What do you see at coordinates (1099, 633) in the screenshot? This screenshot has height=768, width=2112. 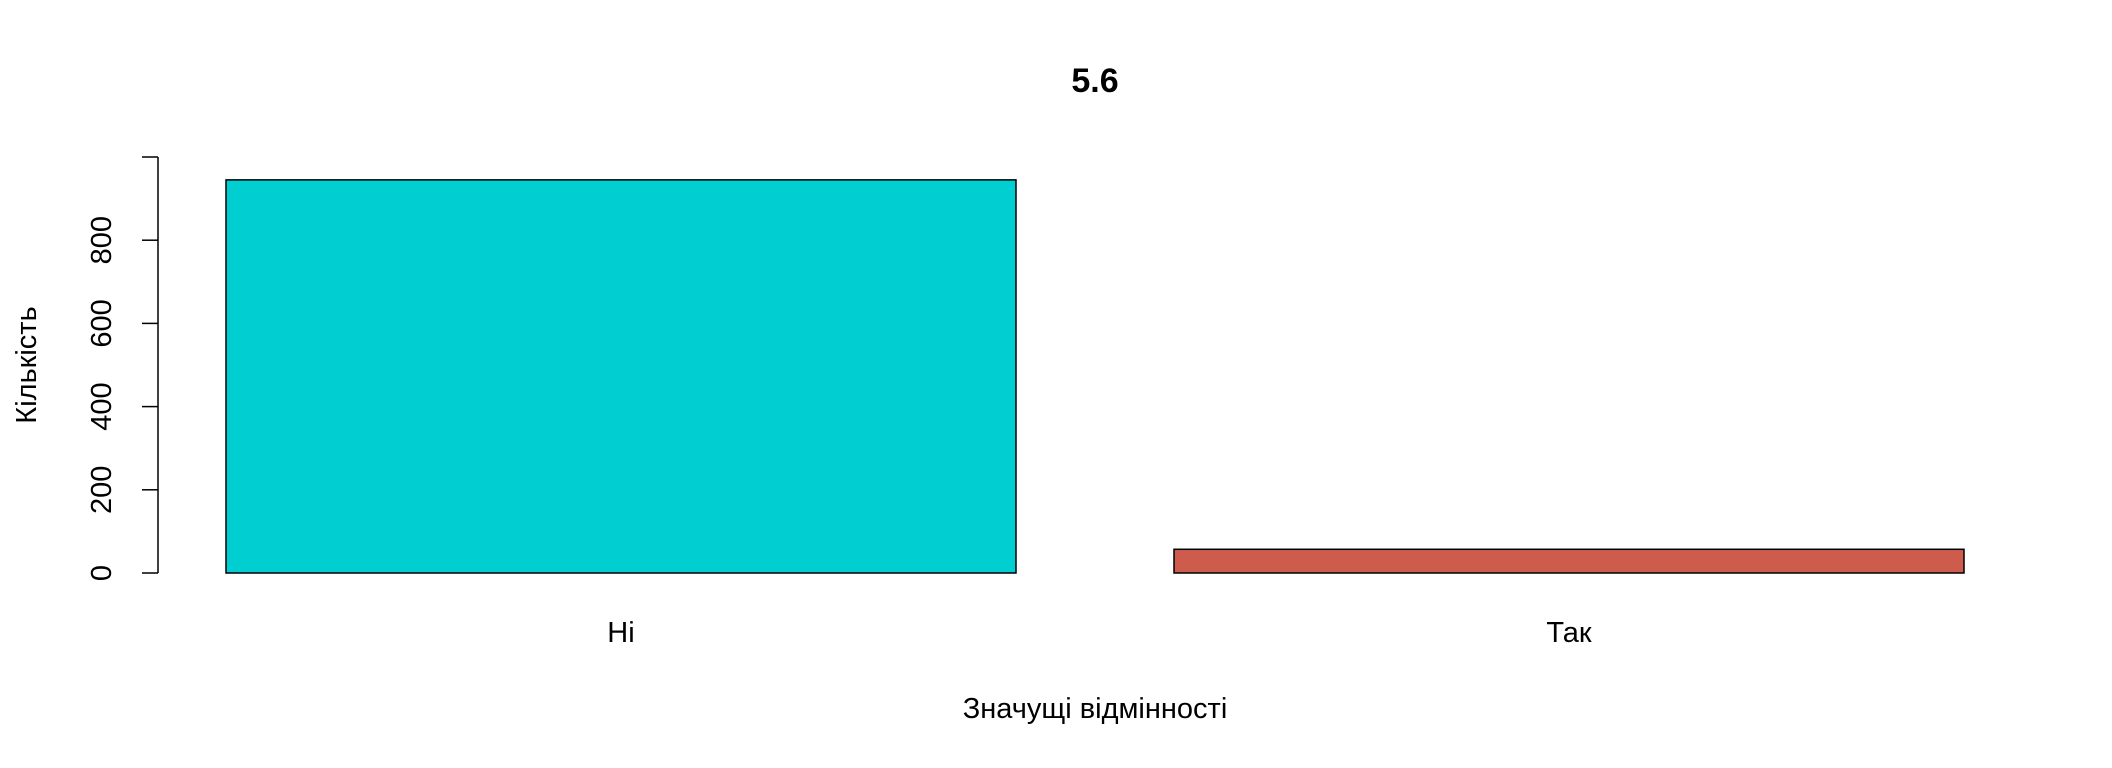 I see `x-tick-labels: Ні Так` at bounding box center [1099, 633].